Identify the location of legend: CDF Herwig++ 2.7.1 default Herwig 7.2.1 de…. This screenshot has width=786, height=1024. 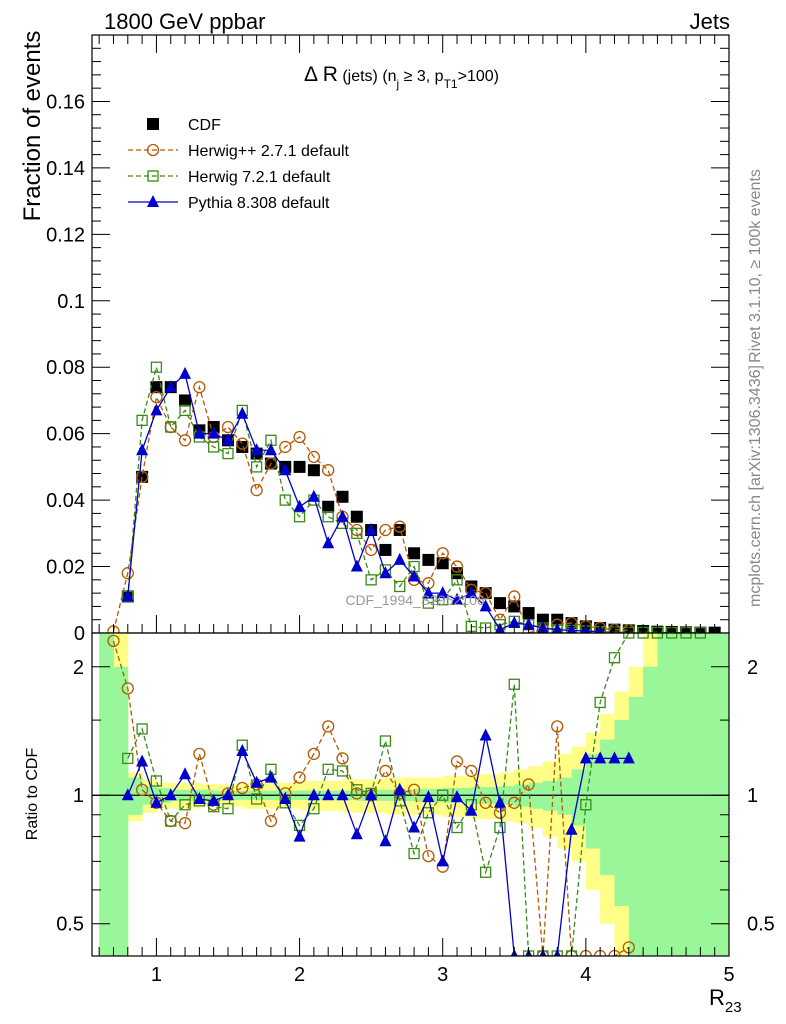
(239, 164).